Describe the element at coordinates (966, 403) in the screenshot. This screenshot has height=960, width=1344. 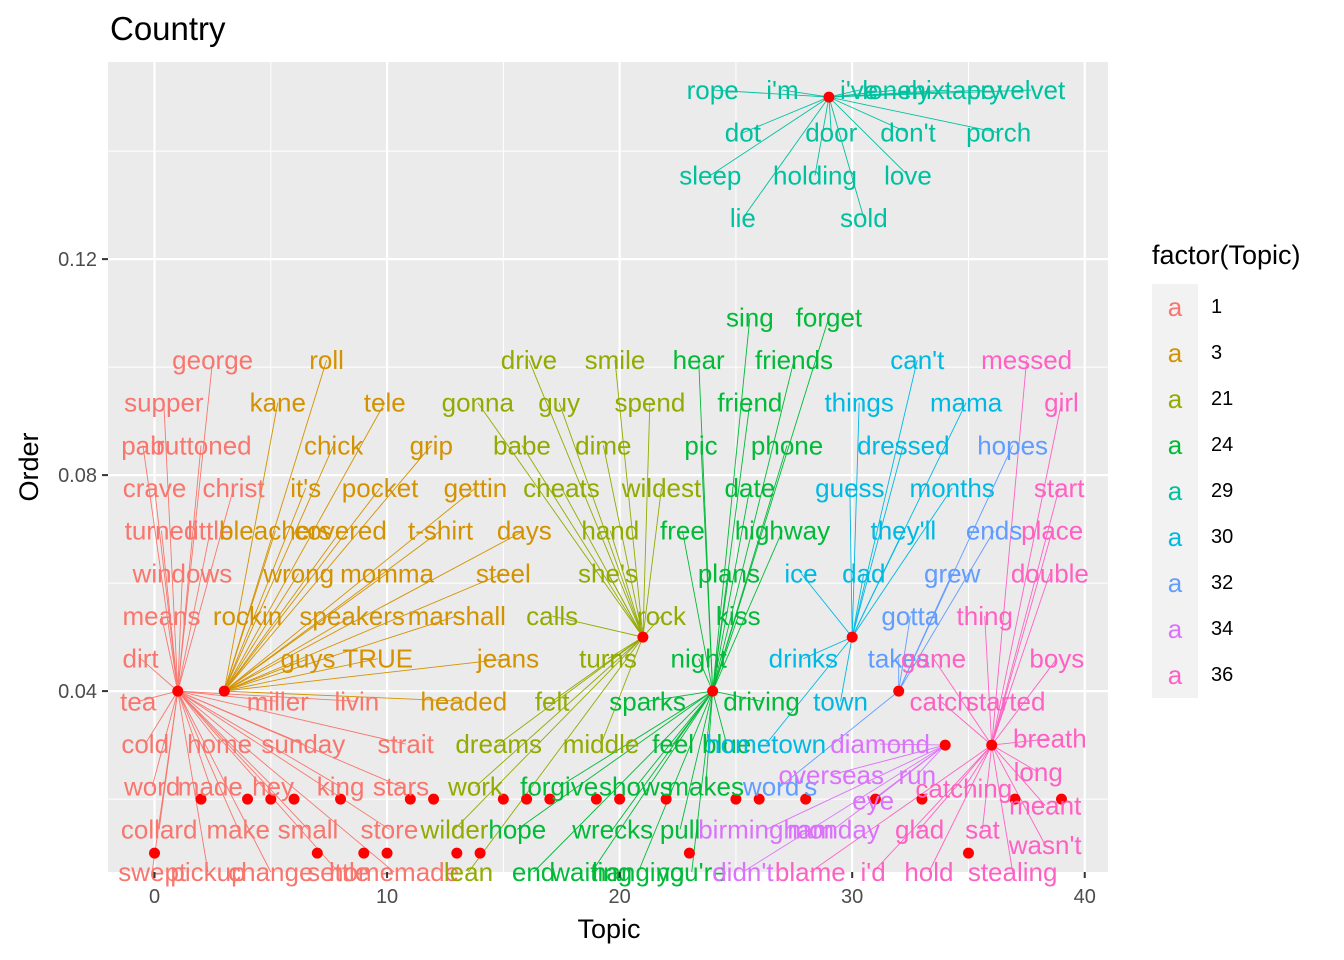
I see `word-label: mama` at that location.